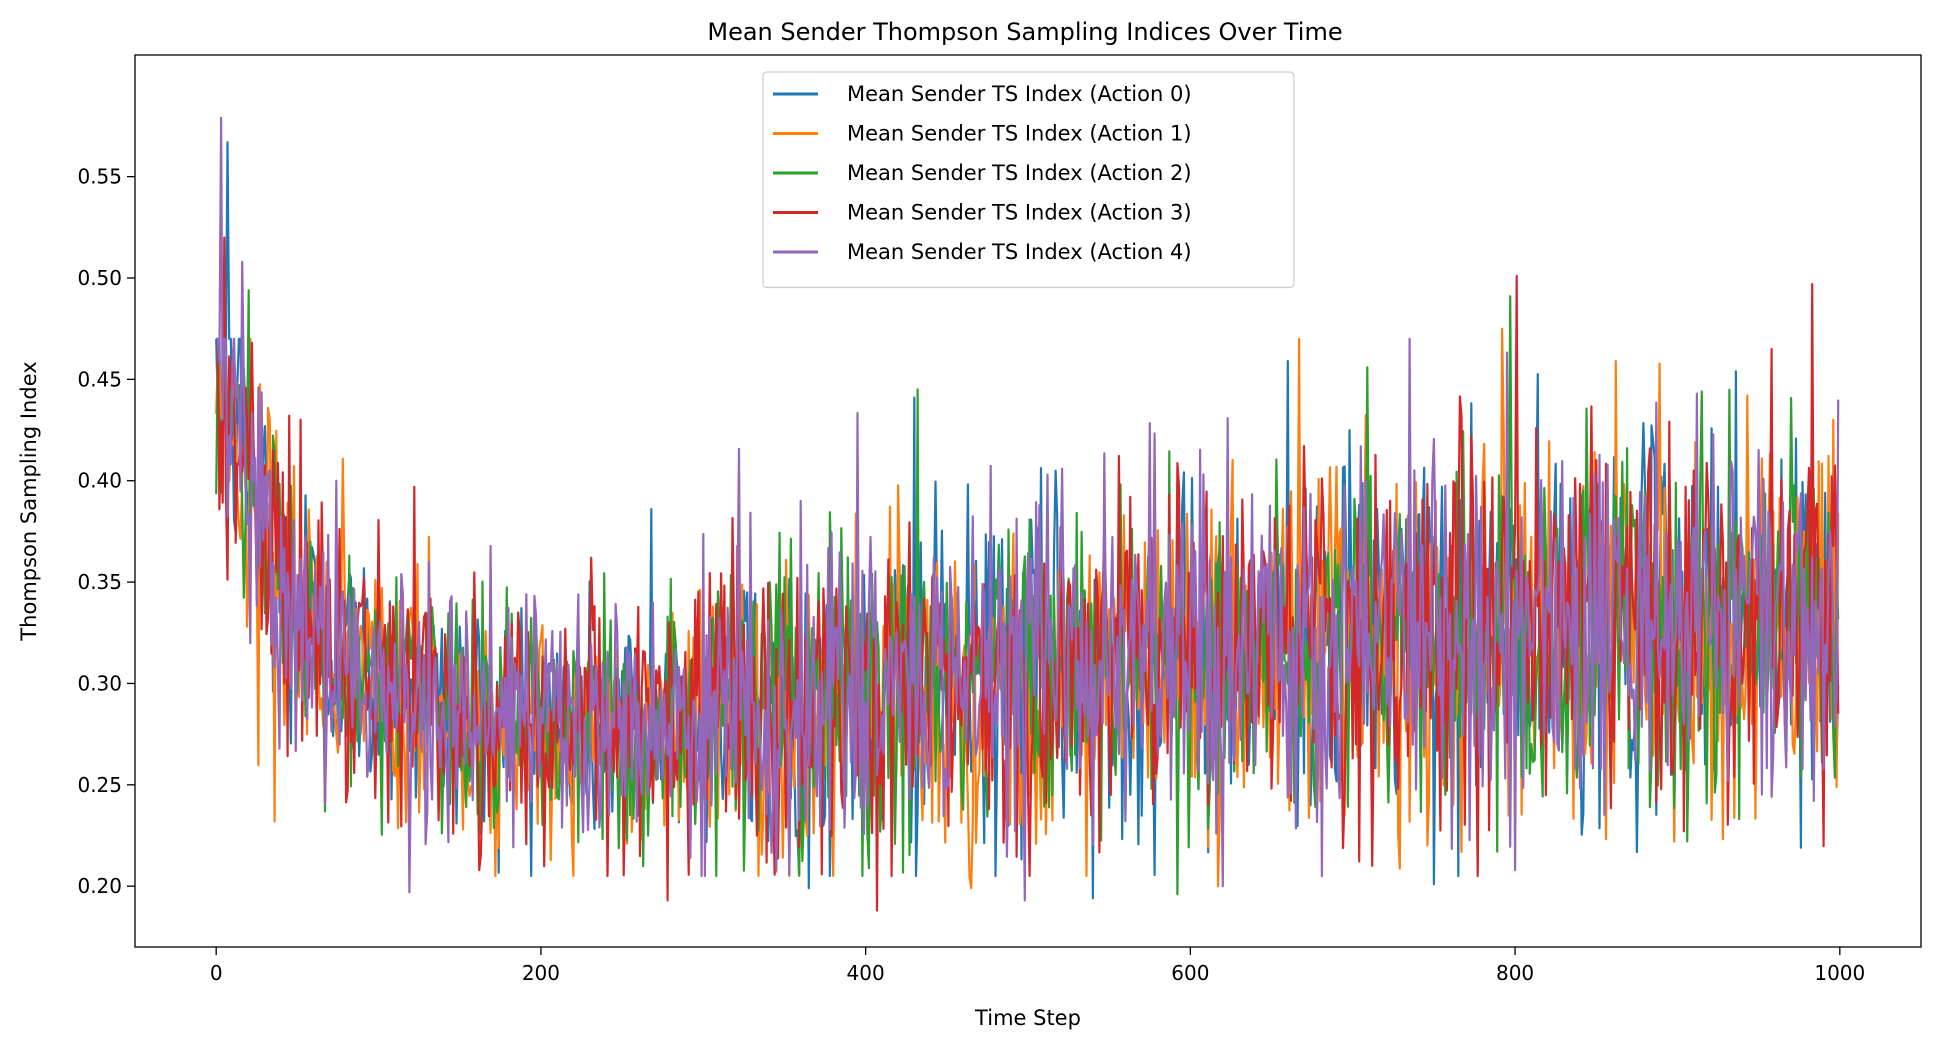 This screenshot has width=1938, height=1046. I want to click on legend-entry-action-2: Mean Sender TS Index (Action 2), so click(1019, 173).